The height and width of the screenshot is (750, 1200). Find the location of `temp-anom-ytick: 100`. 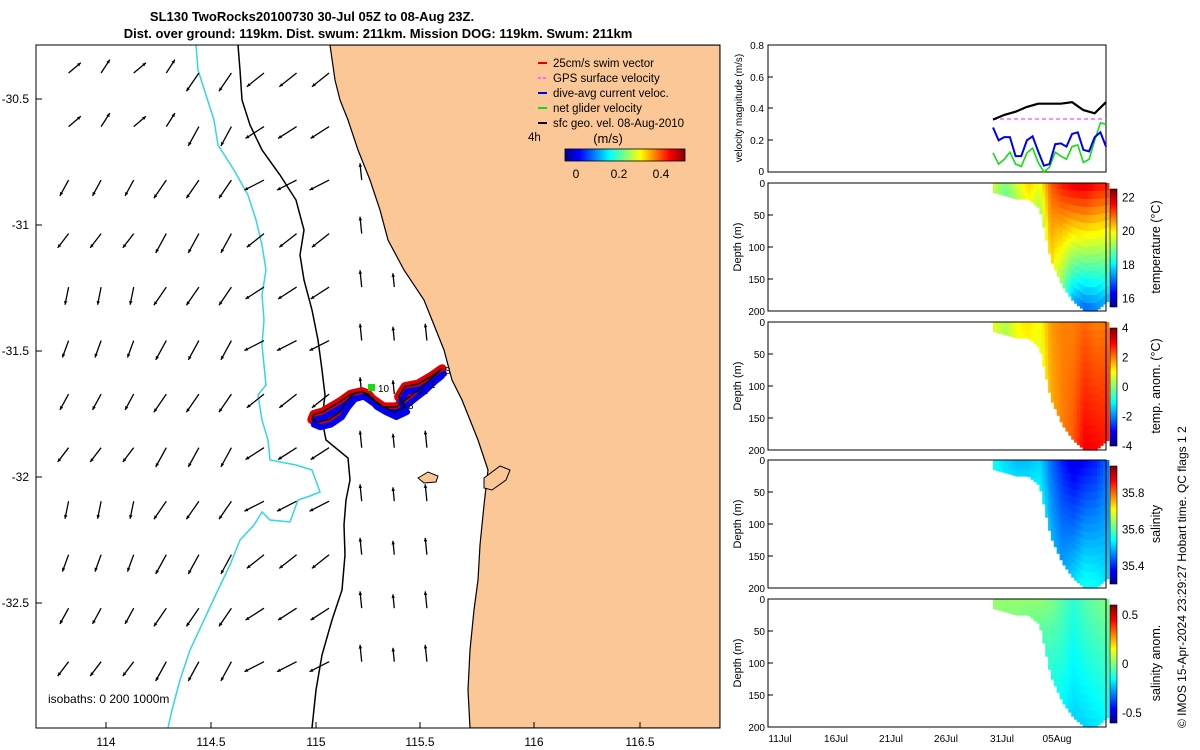

temp-anom-ytick: 100 is located at coordinates (756, 387).